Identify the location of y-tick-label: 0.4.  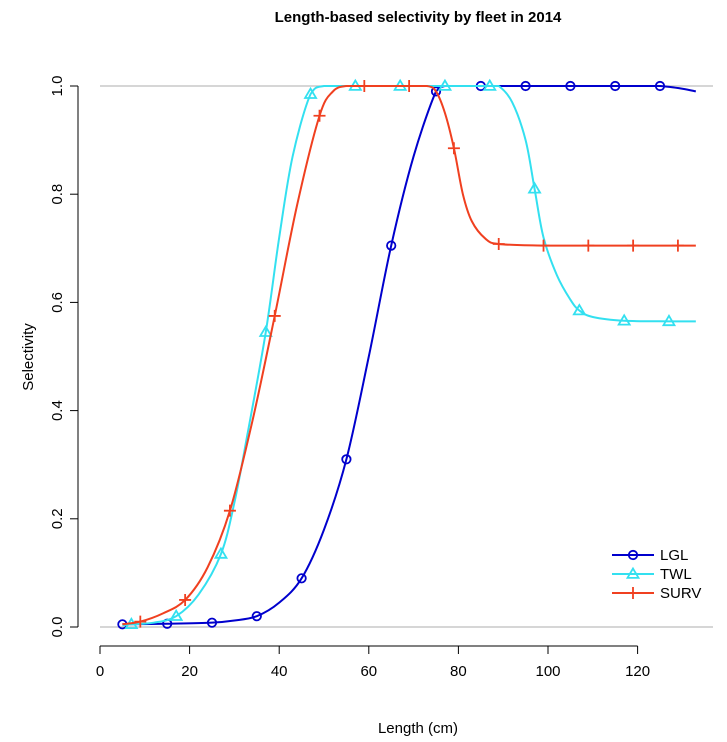
(57, 410).